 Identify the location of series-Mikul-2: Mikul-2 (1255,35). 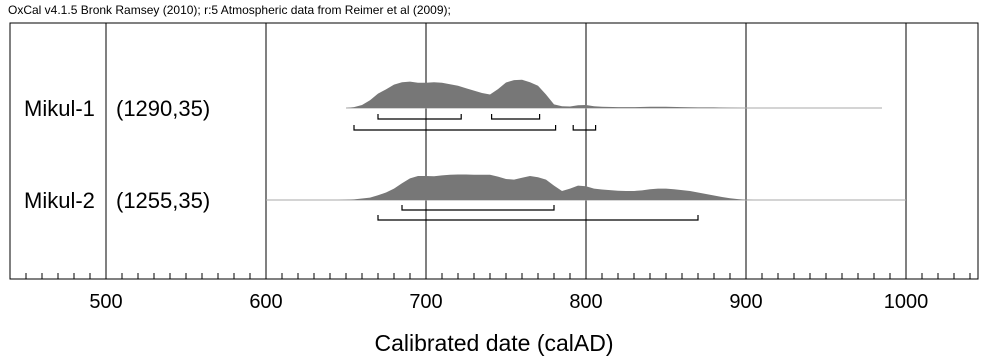
(465, 197).